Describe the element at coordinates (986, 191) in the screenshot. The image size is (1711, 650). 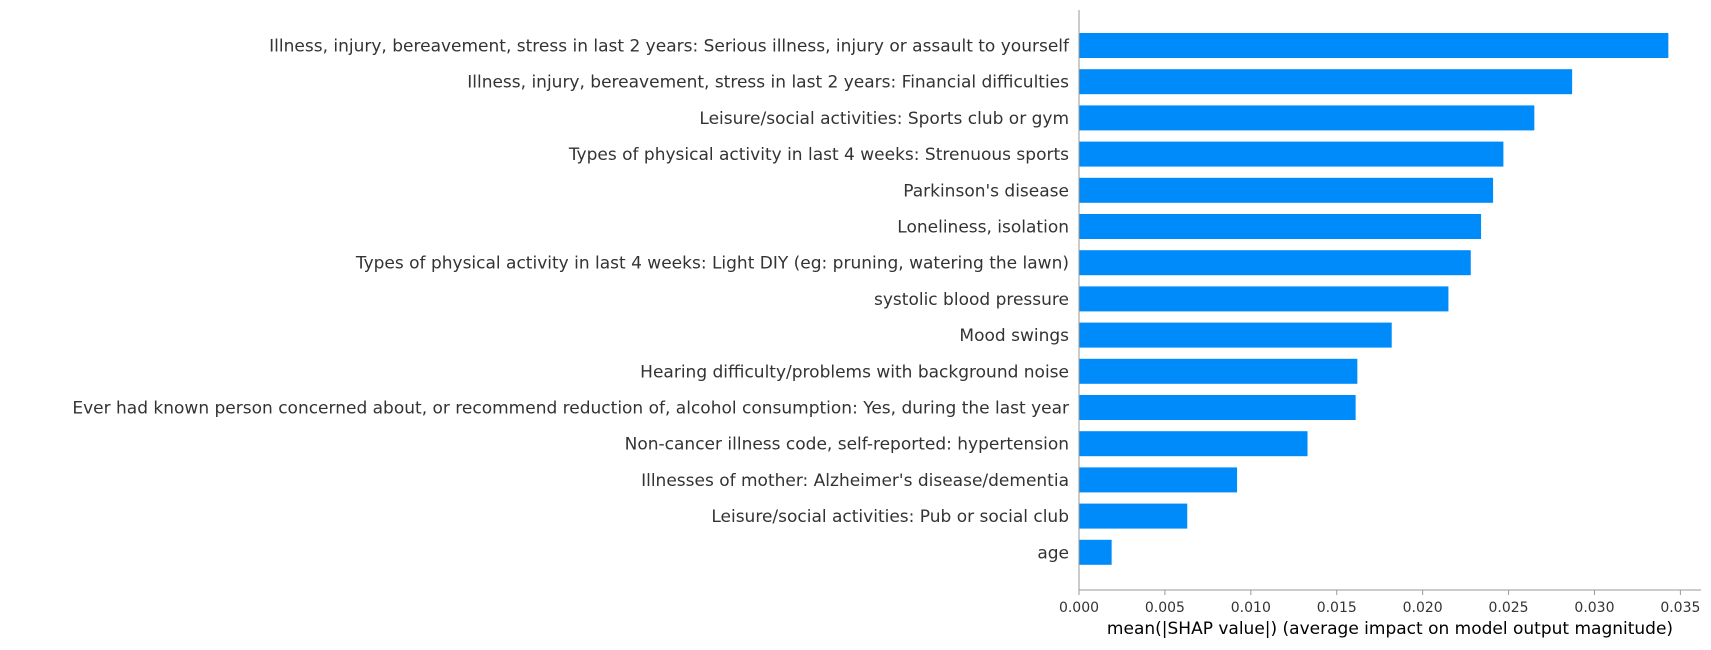
I see `category-label: Parkinson's disease` at that location.